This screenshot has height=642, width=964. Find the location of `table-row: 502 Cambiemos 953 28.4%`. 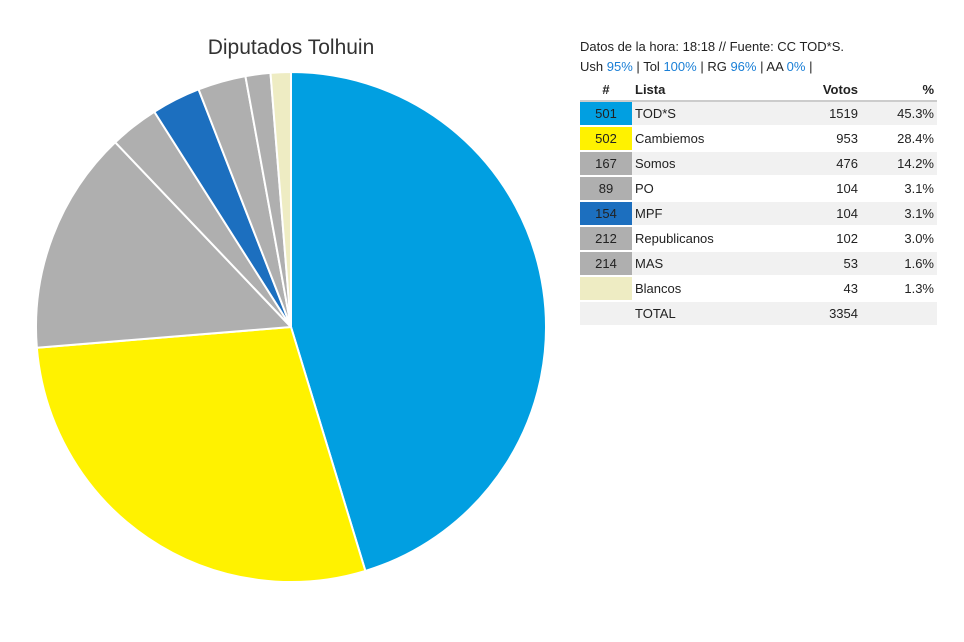

table-row: 502 Cambiemos 953 28.4% is located at coordinates (758, 139).